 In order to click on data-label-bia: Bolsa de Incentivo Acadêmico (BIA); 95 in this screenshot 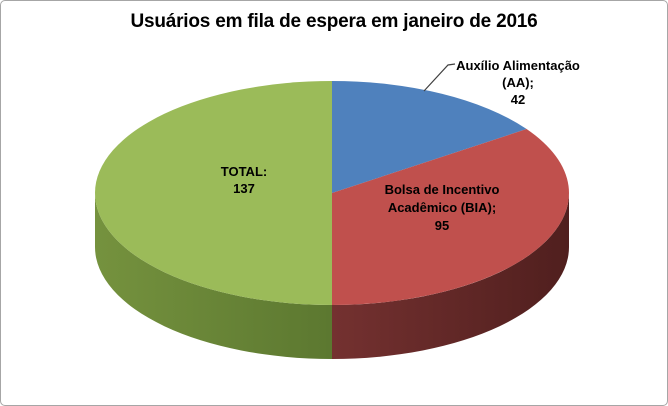, I will do `click(442, 208)`.